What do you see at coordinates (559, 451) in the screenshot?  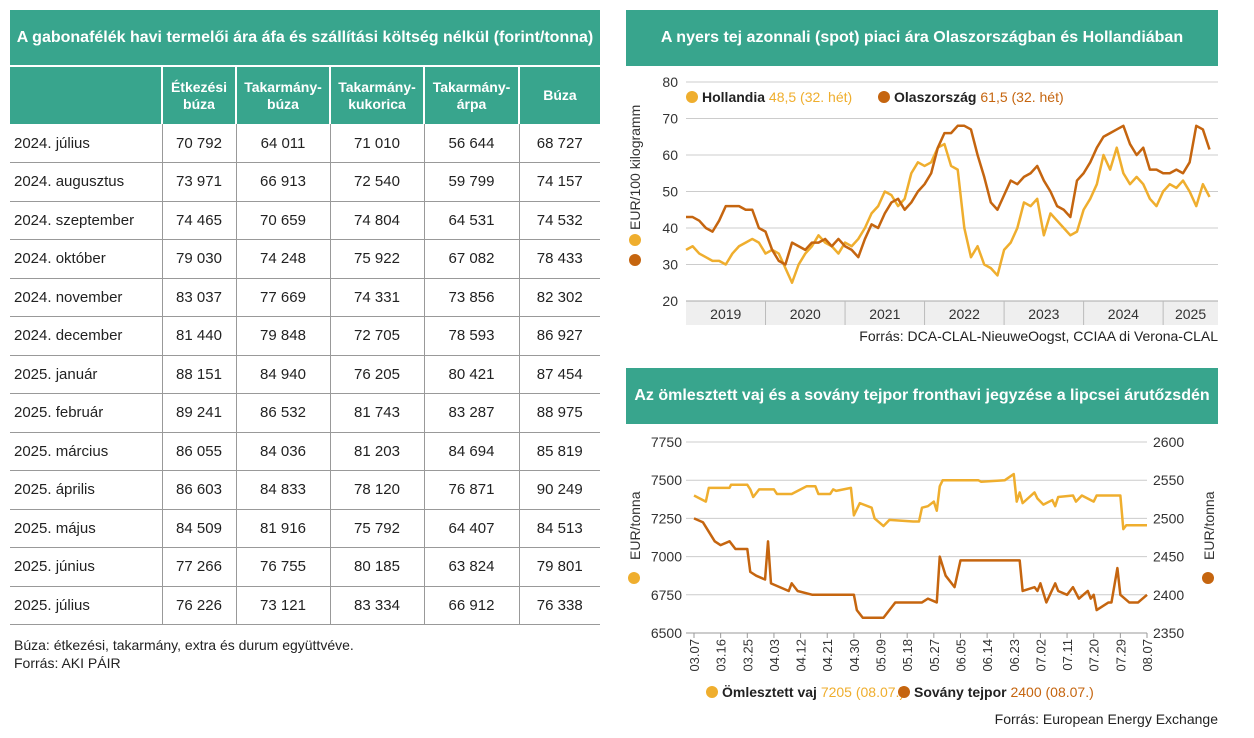 I see `table-cell: 85 819` at bounding box center [559, 451].